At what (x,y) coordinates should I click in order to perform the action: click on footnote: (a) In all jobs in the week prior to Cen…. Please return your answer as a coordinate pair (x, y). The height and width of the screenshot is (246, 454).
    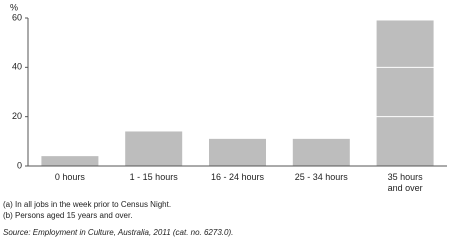
    Looking at the image, I should click on (87, 204).